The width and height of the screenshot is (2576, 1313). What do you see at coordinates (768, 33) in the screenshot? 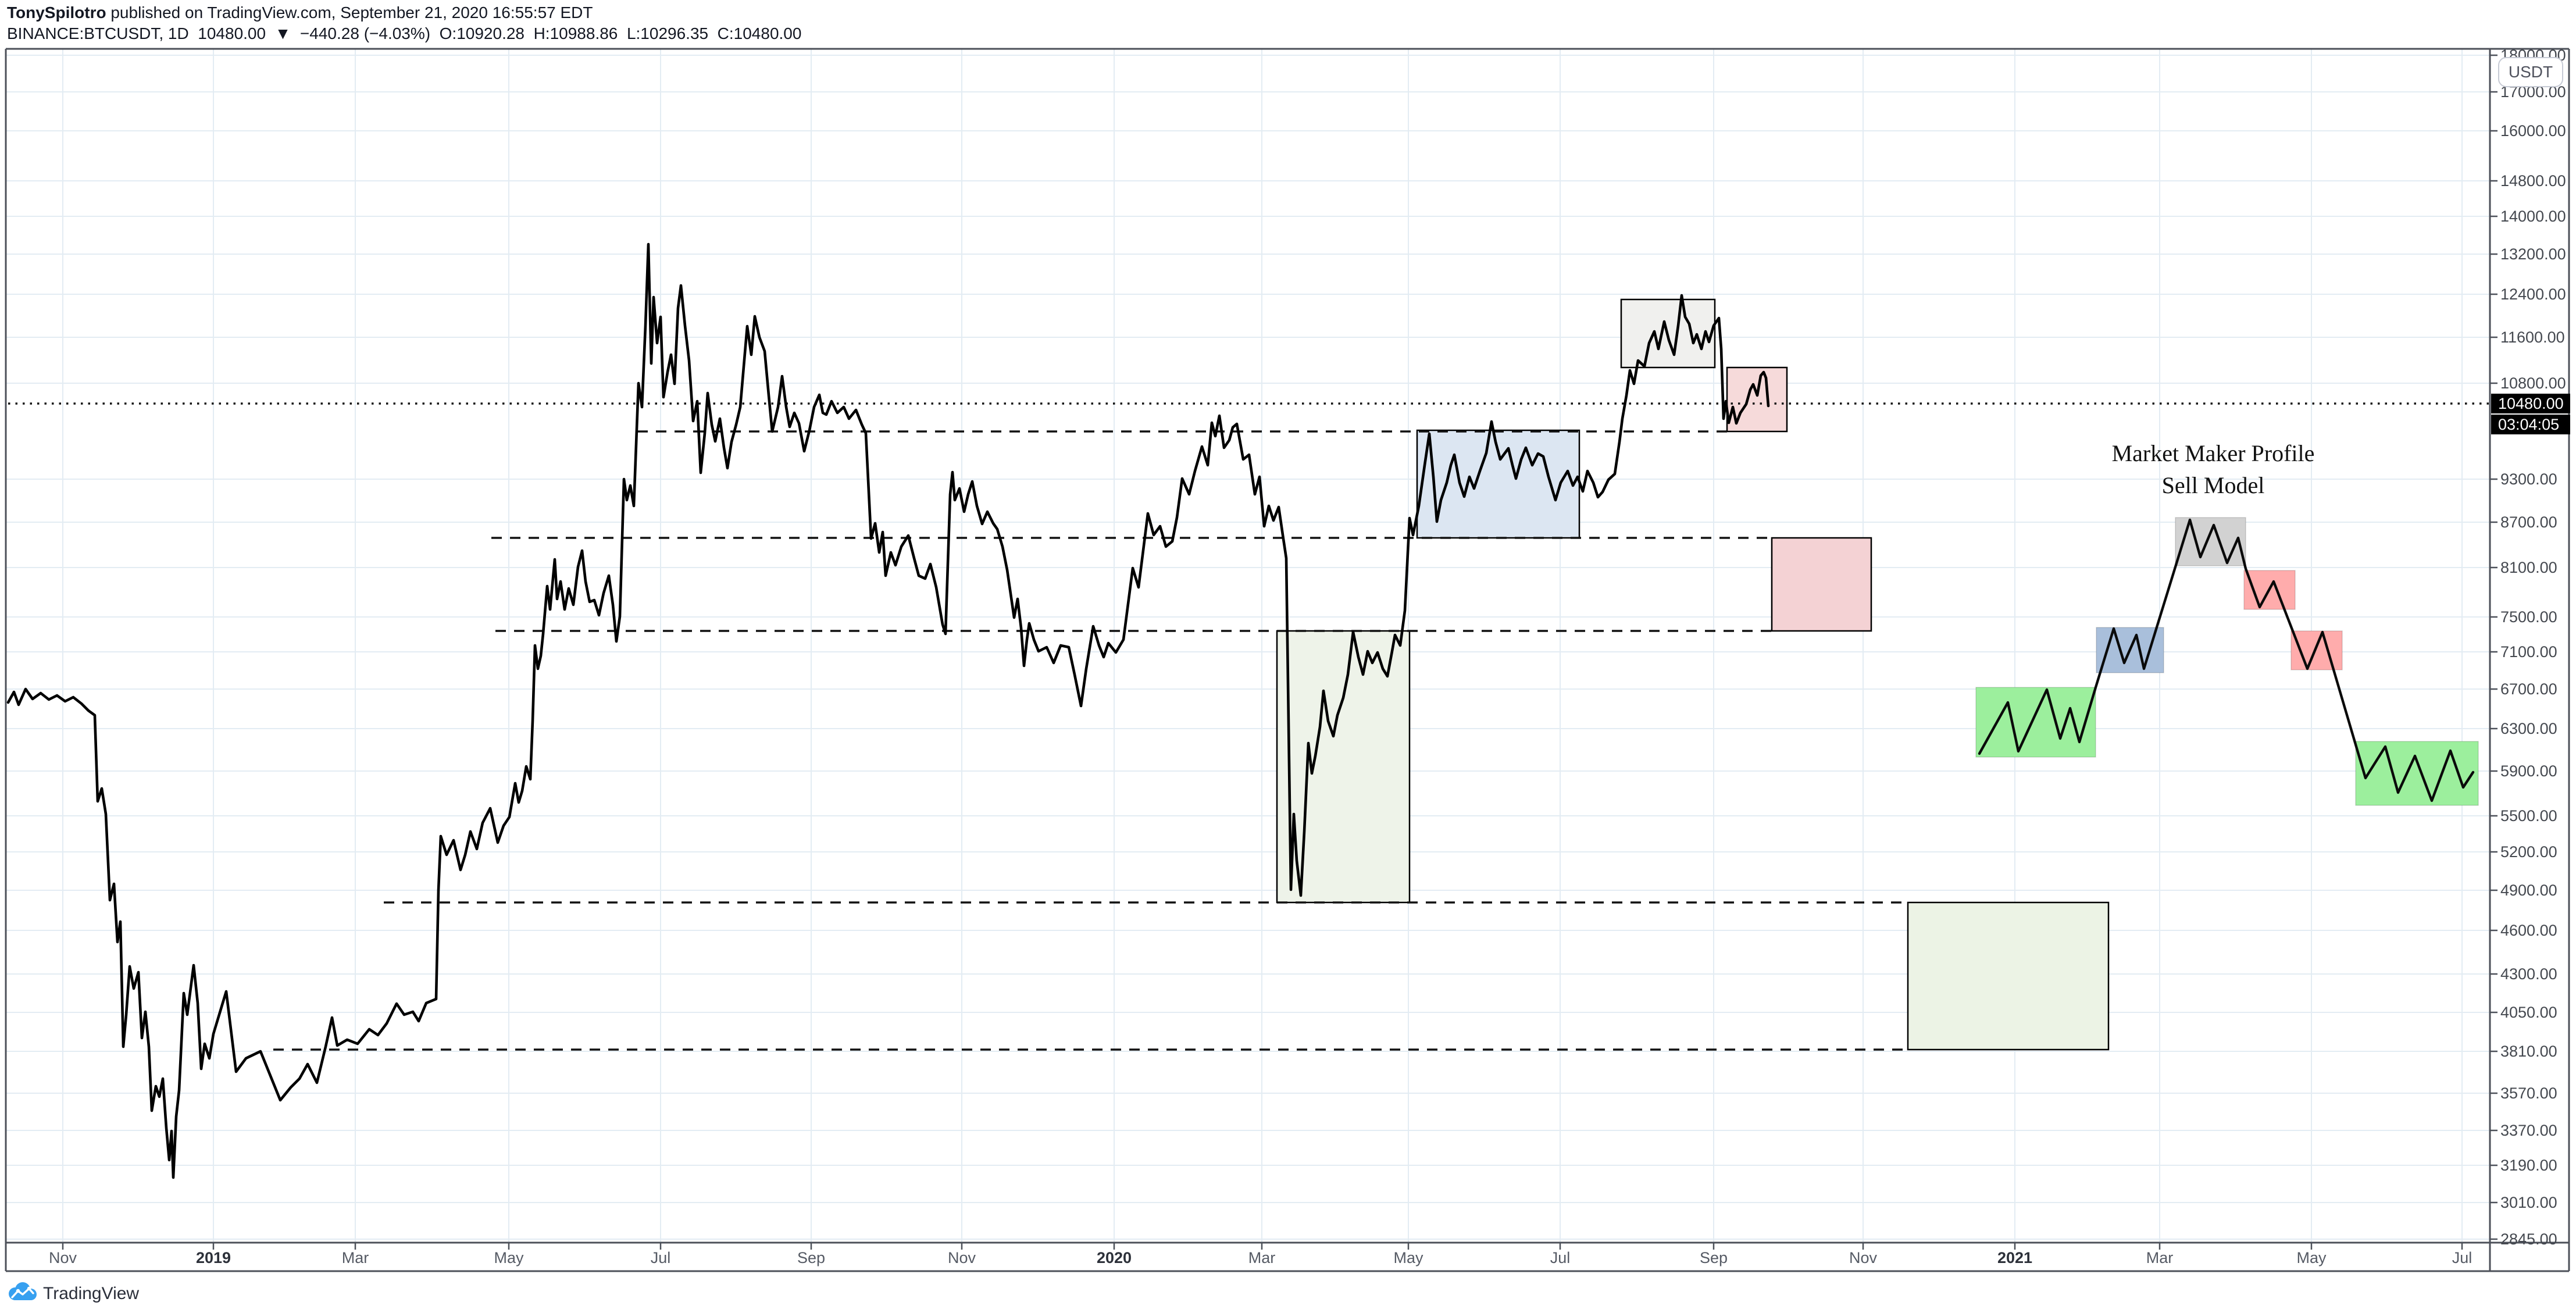
I see `close-value: 10480.00` at bounding box center [768, 33].